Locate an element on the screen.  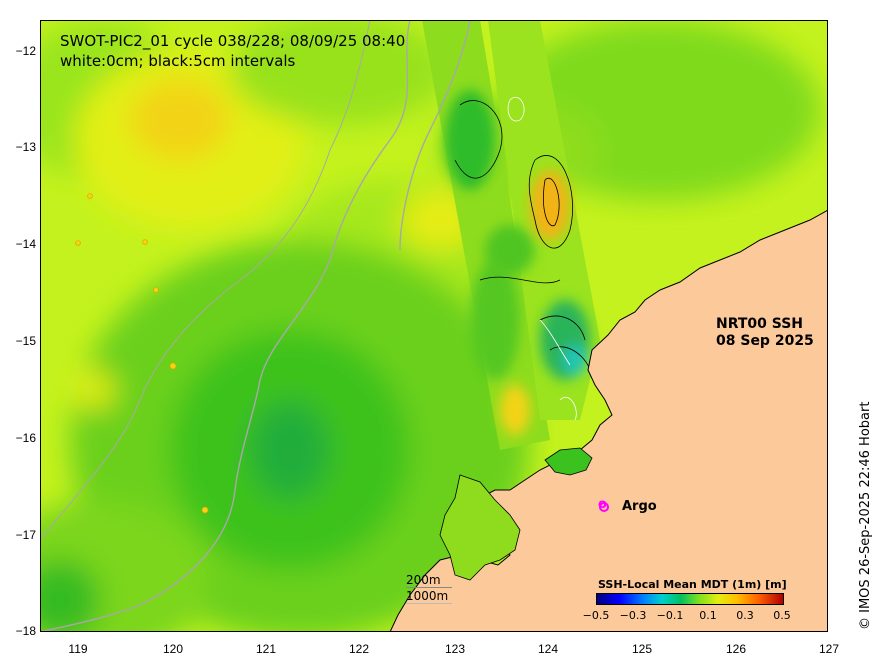
colorbar-tick: −0.5 is located at coordinates (596, 615).